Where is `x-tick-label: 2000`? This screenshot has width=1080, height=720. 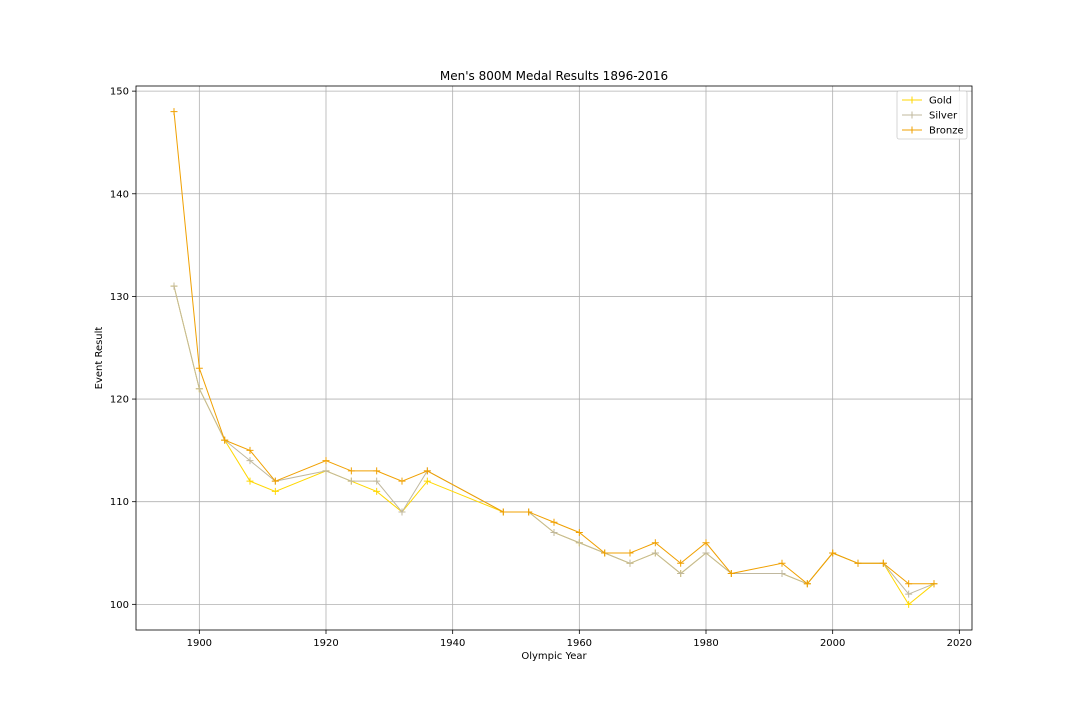 x-tick-label: 2000 is located at coordinates (832, 643).